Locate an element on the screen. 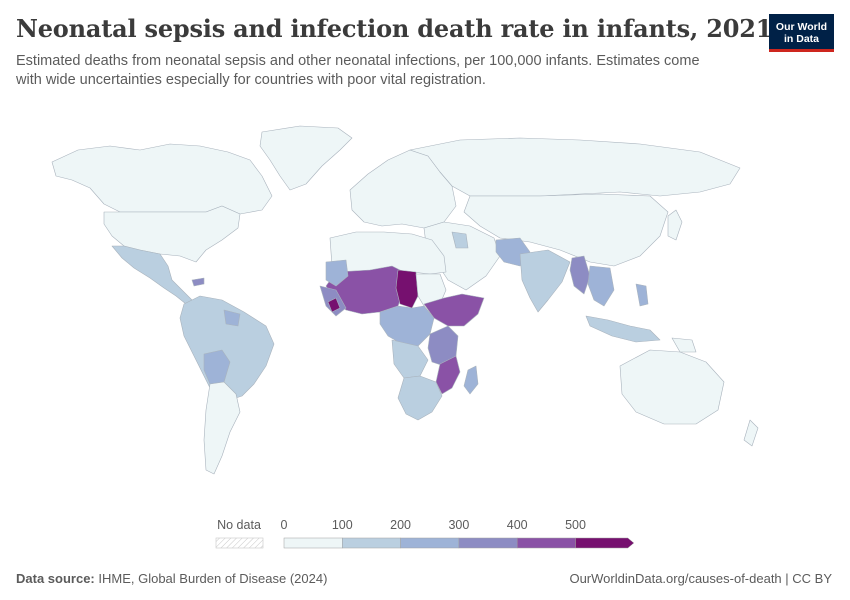 The width and height of the screenshot is (850, 600). region-png is located at coordinates (684, 345).